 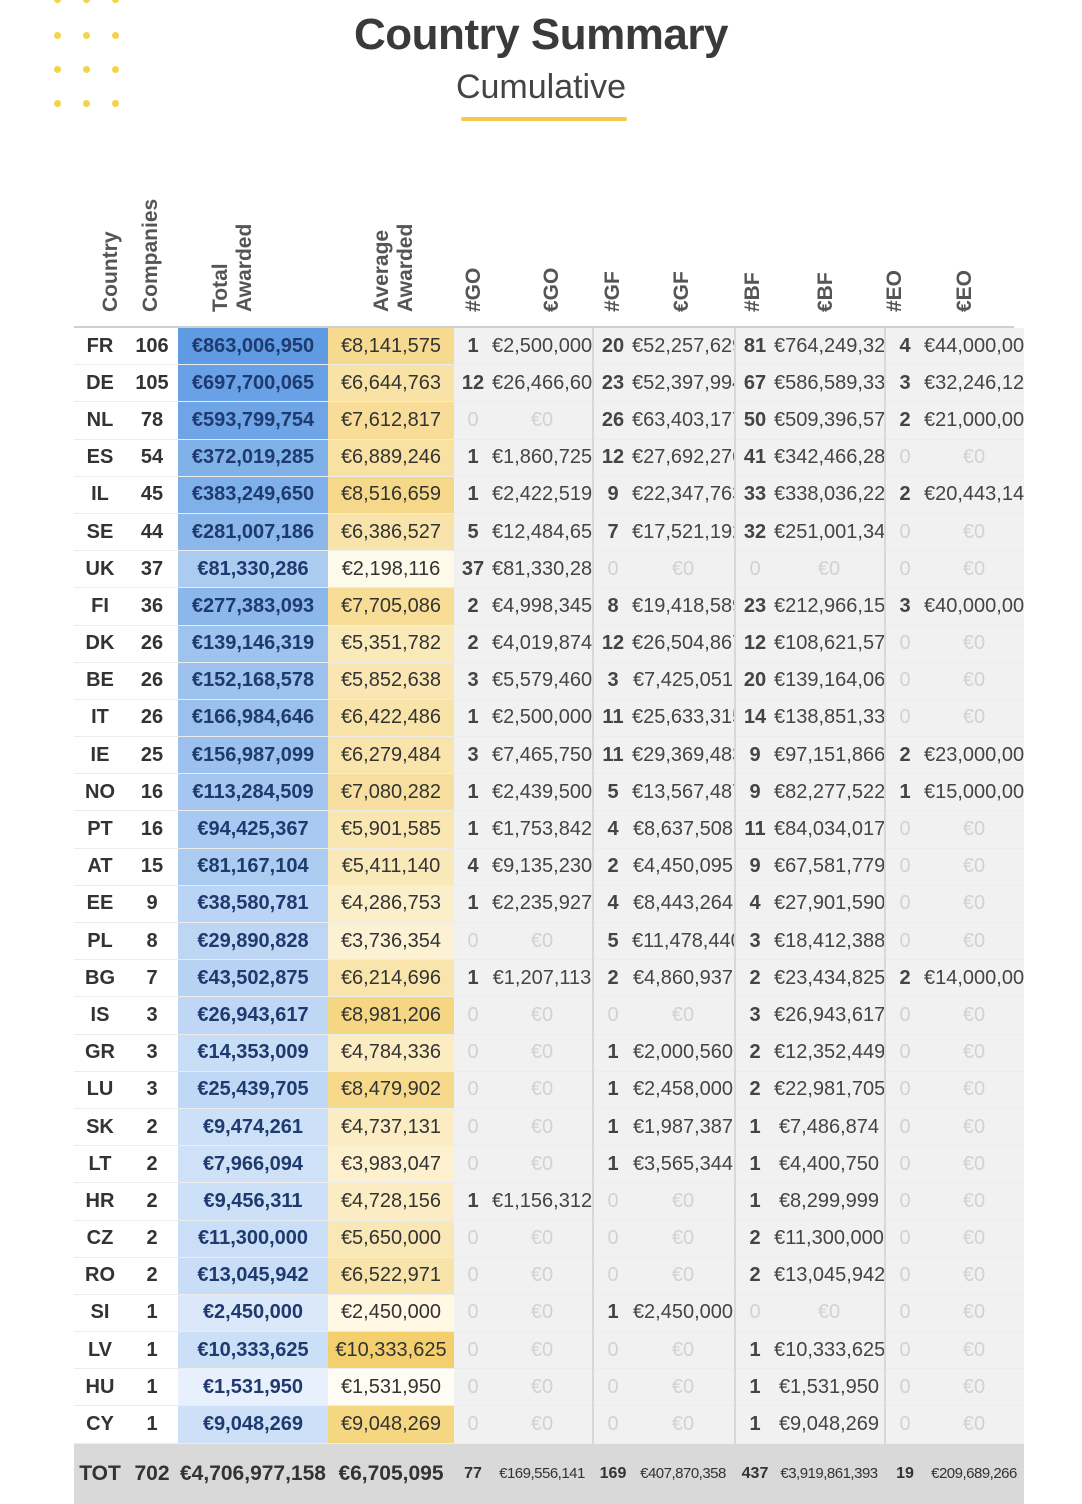 I want to click on country-cell: NO, so click(x=100, y=792).